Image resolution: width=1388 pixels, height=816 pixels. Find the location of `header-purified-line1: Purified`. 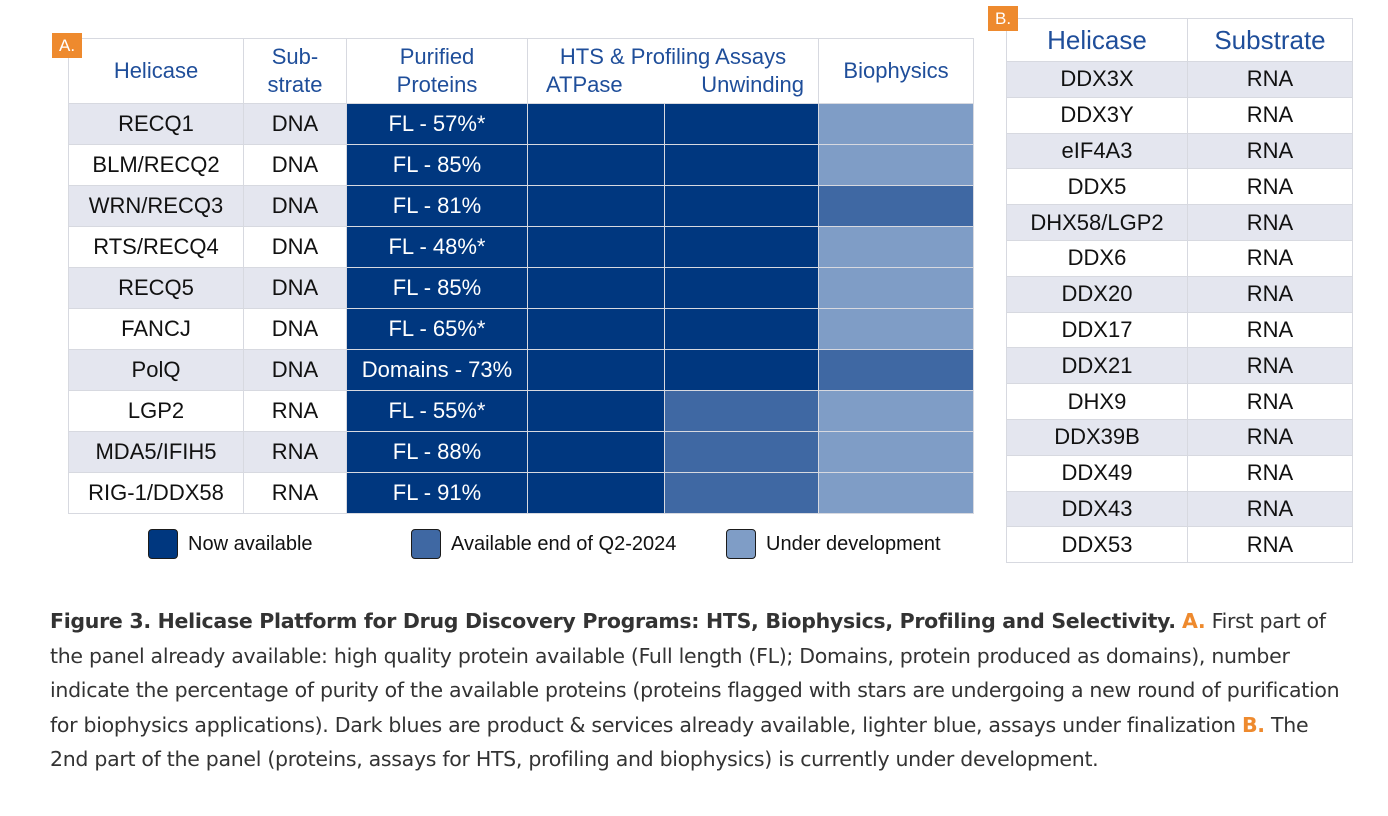

header-purified-line1: Purified is located at coordinates (437, 56).